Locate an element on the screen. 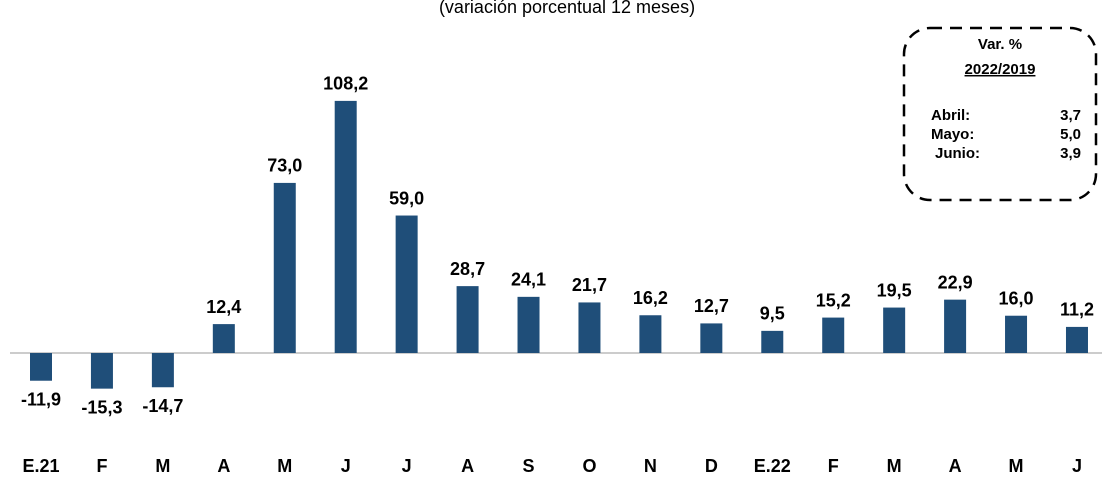 Image resolution: width=1102 pixels, height=483 pixels. annotation-row-label: Abril: is located at coordinates (950, 115).